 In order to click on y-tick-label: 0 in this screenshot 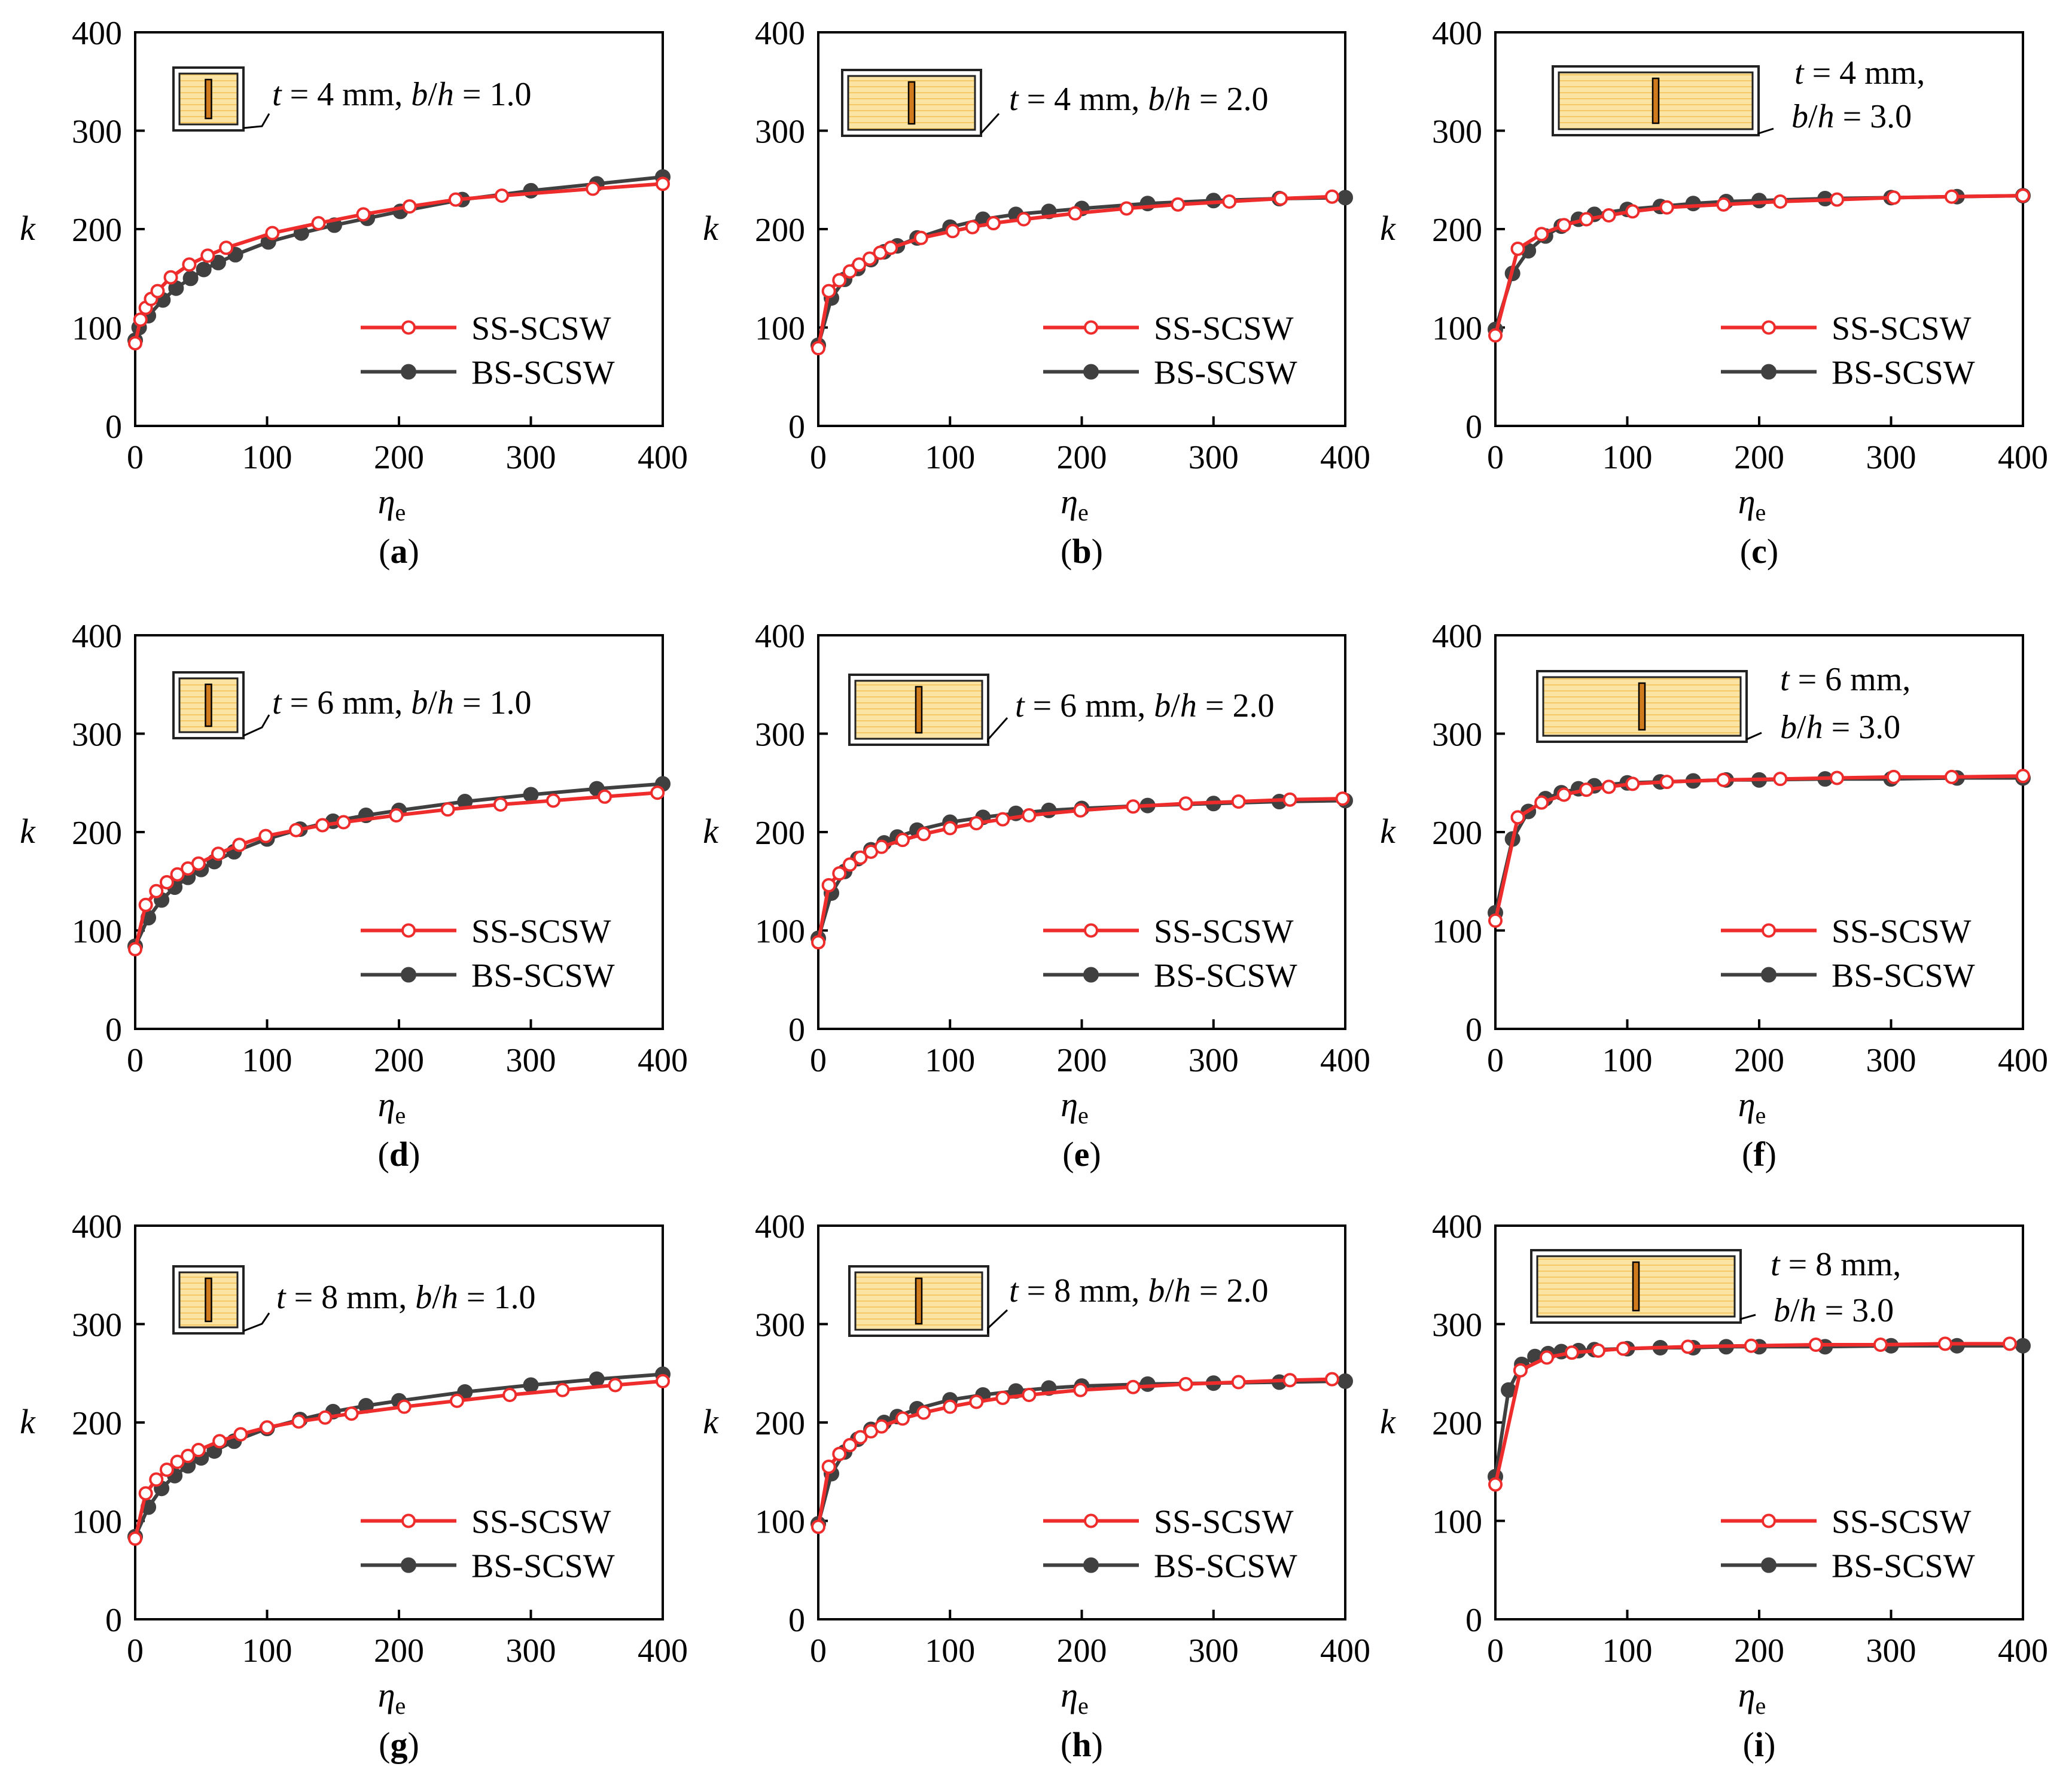, I will do `click(113, 1620)`.